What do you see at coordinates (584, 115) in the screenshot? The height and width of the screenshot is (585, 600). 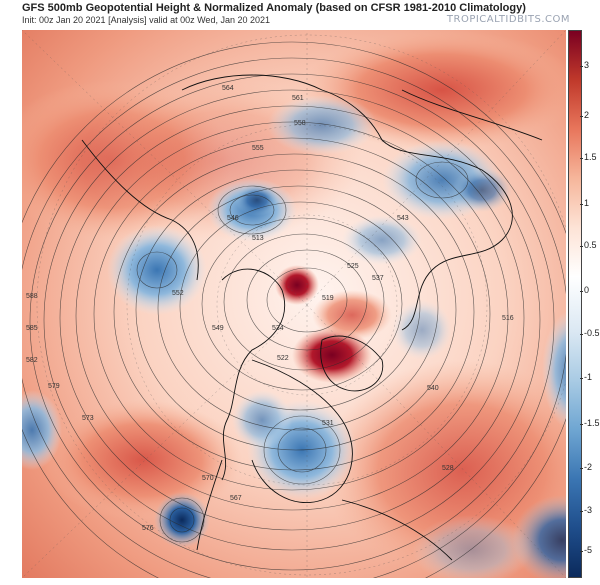 I see `colorbar-tick: 2` at bounding box center [584, 115].